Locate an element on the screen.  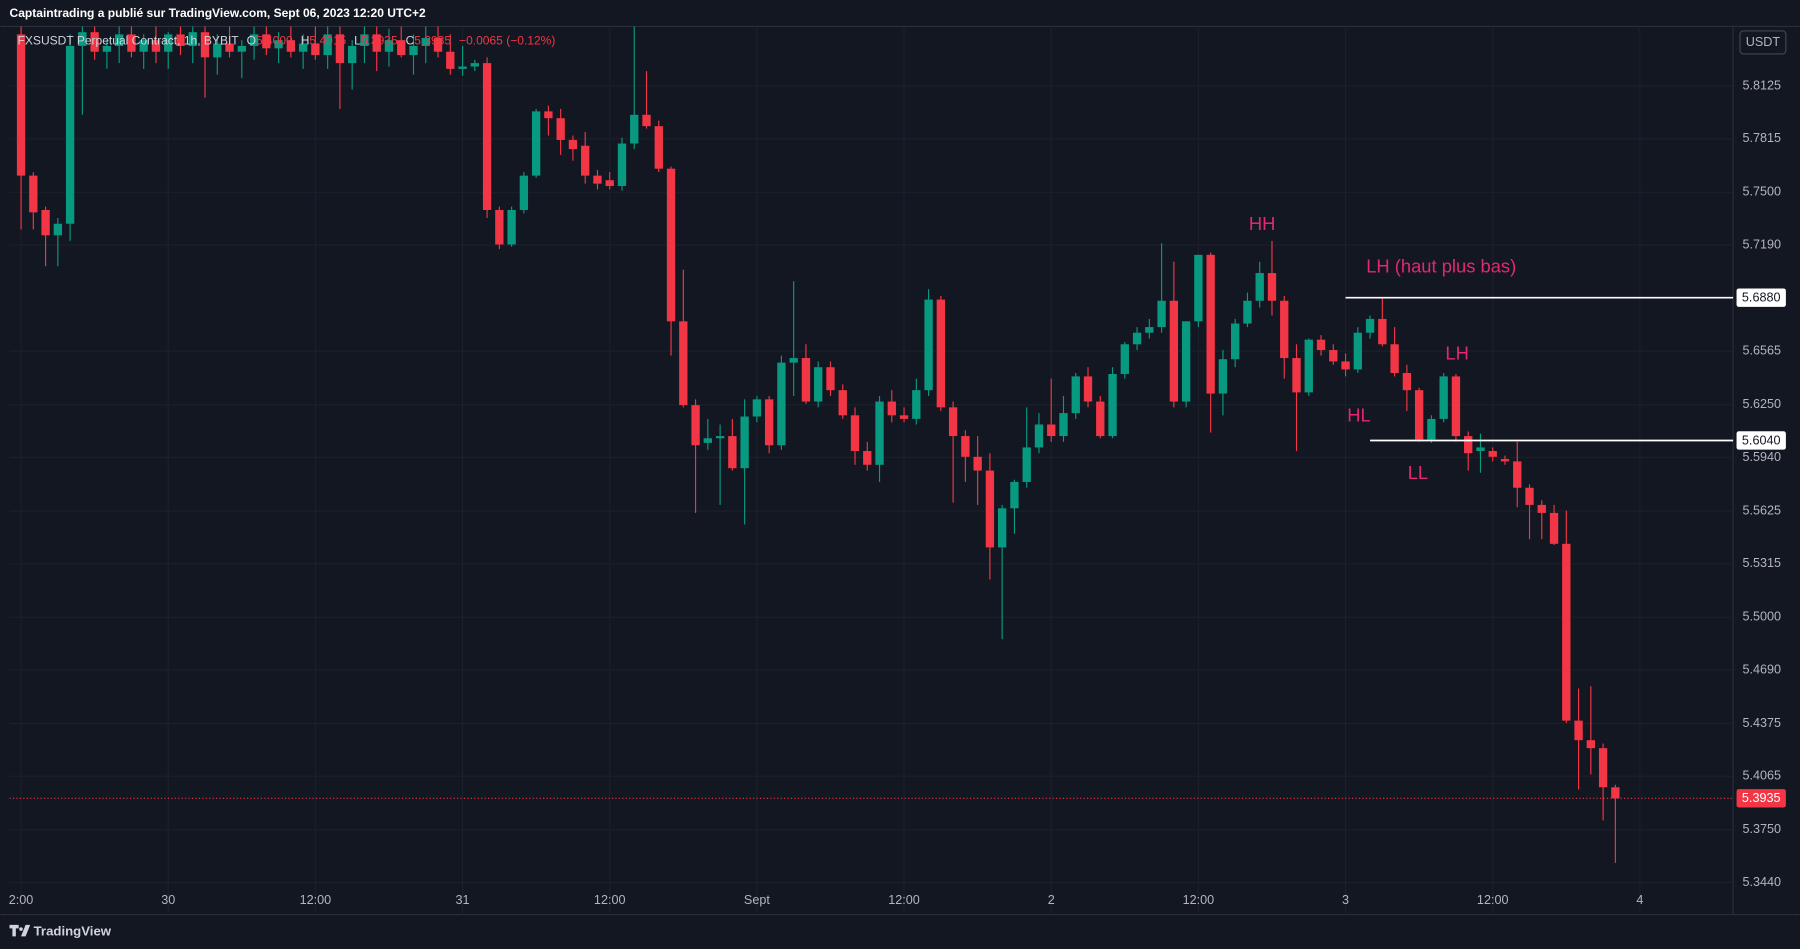
y-tick-label: 5.4375 is located at coordinates (1761, 723).